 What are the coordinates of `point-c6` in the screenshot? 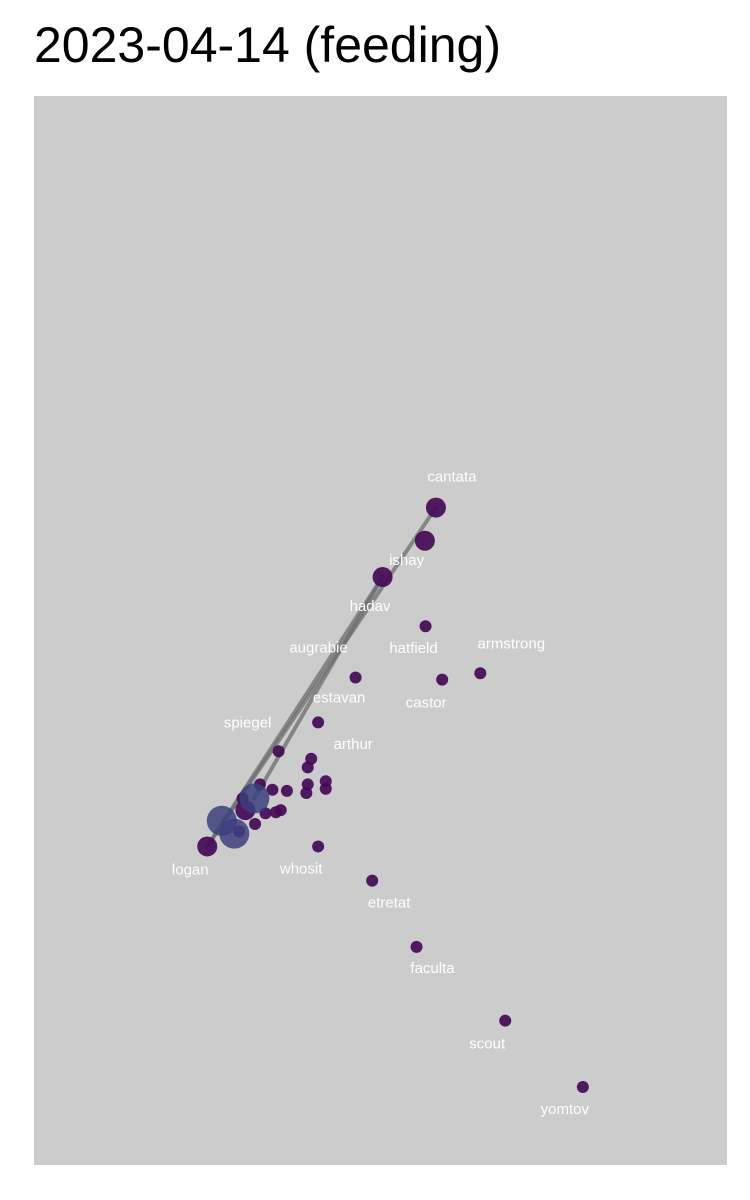 It's located at (286, 790).